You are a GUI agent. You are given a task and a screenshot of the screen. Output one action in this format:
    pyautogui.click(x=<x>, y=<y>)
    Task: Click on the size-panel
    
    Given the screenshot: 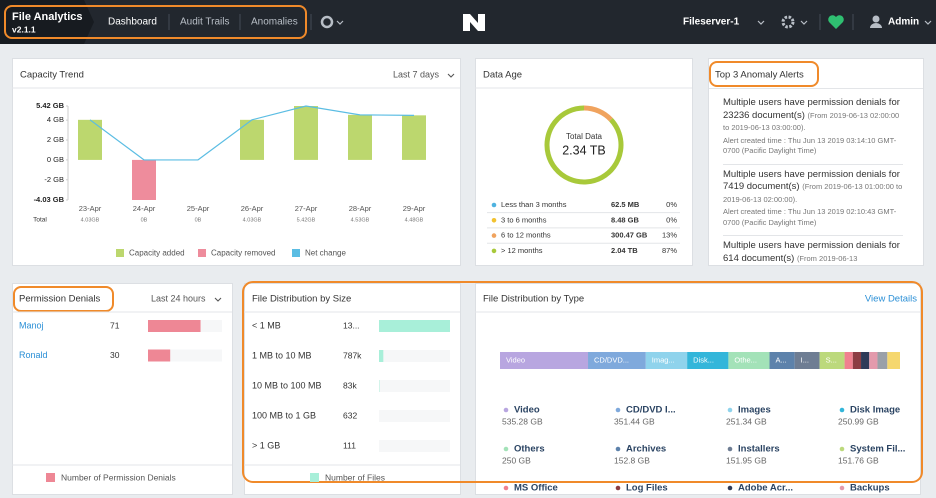 What is the action you would take?
    pyautogui.click(x=352, y=389)
    